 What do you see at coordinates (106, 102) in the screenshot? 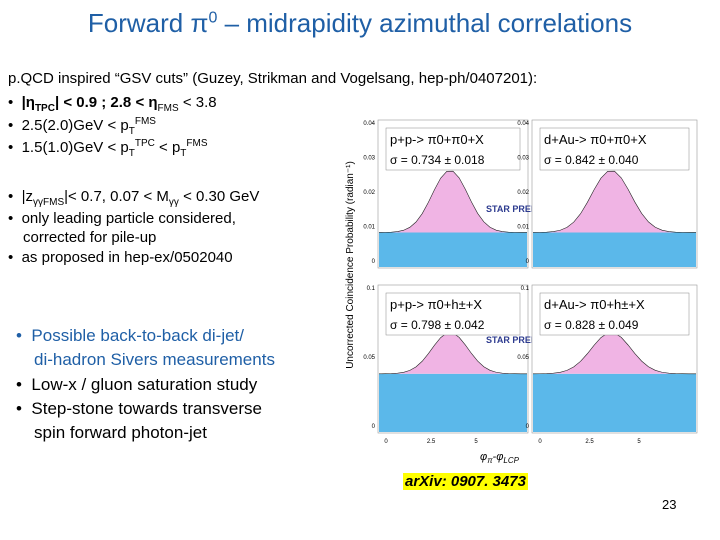
I see `text: | < 0.9 ; 2.8 < η` at bounding box center [106, 102].